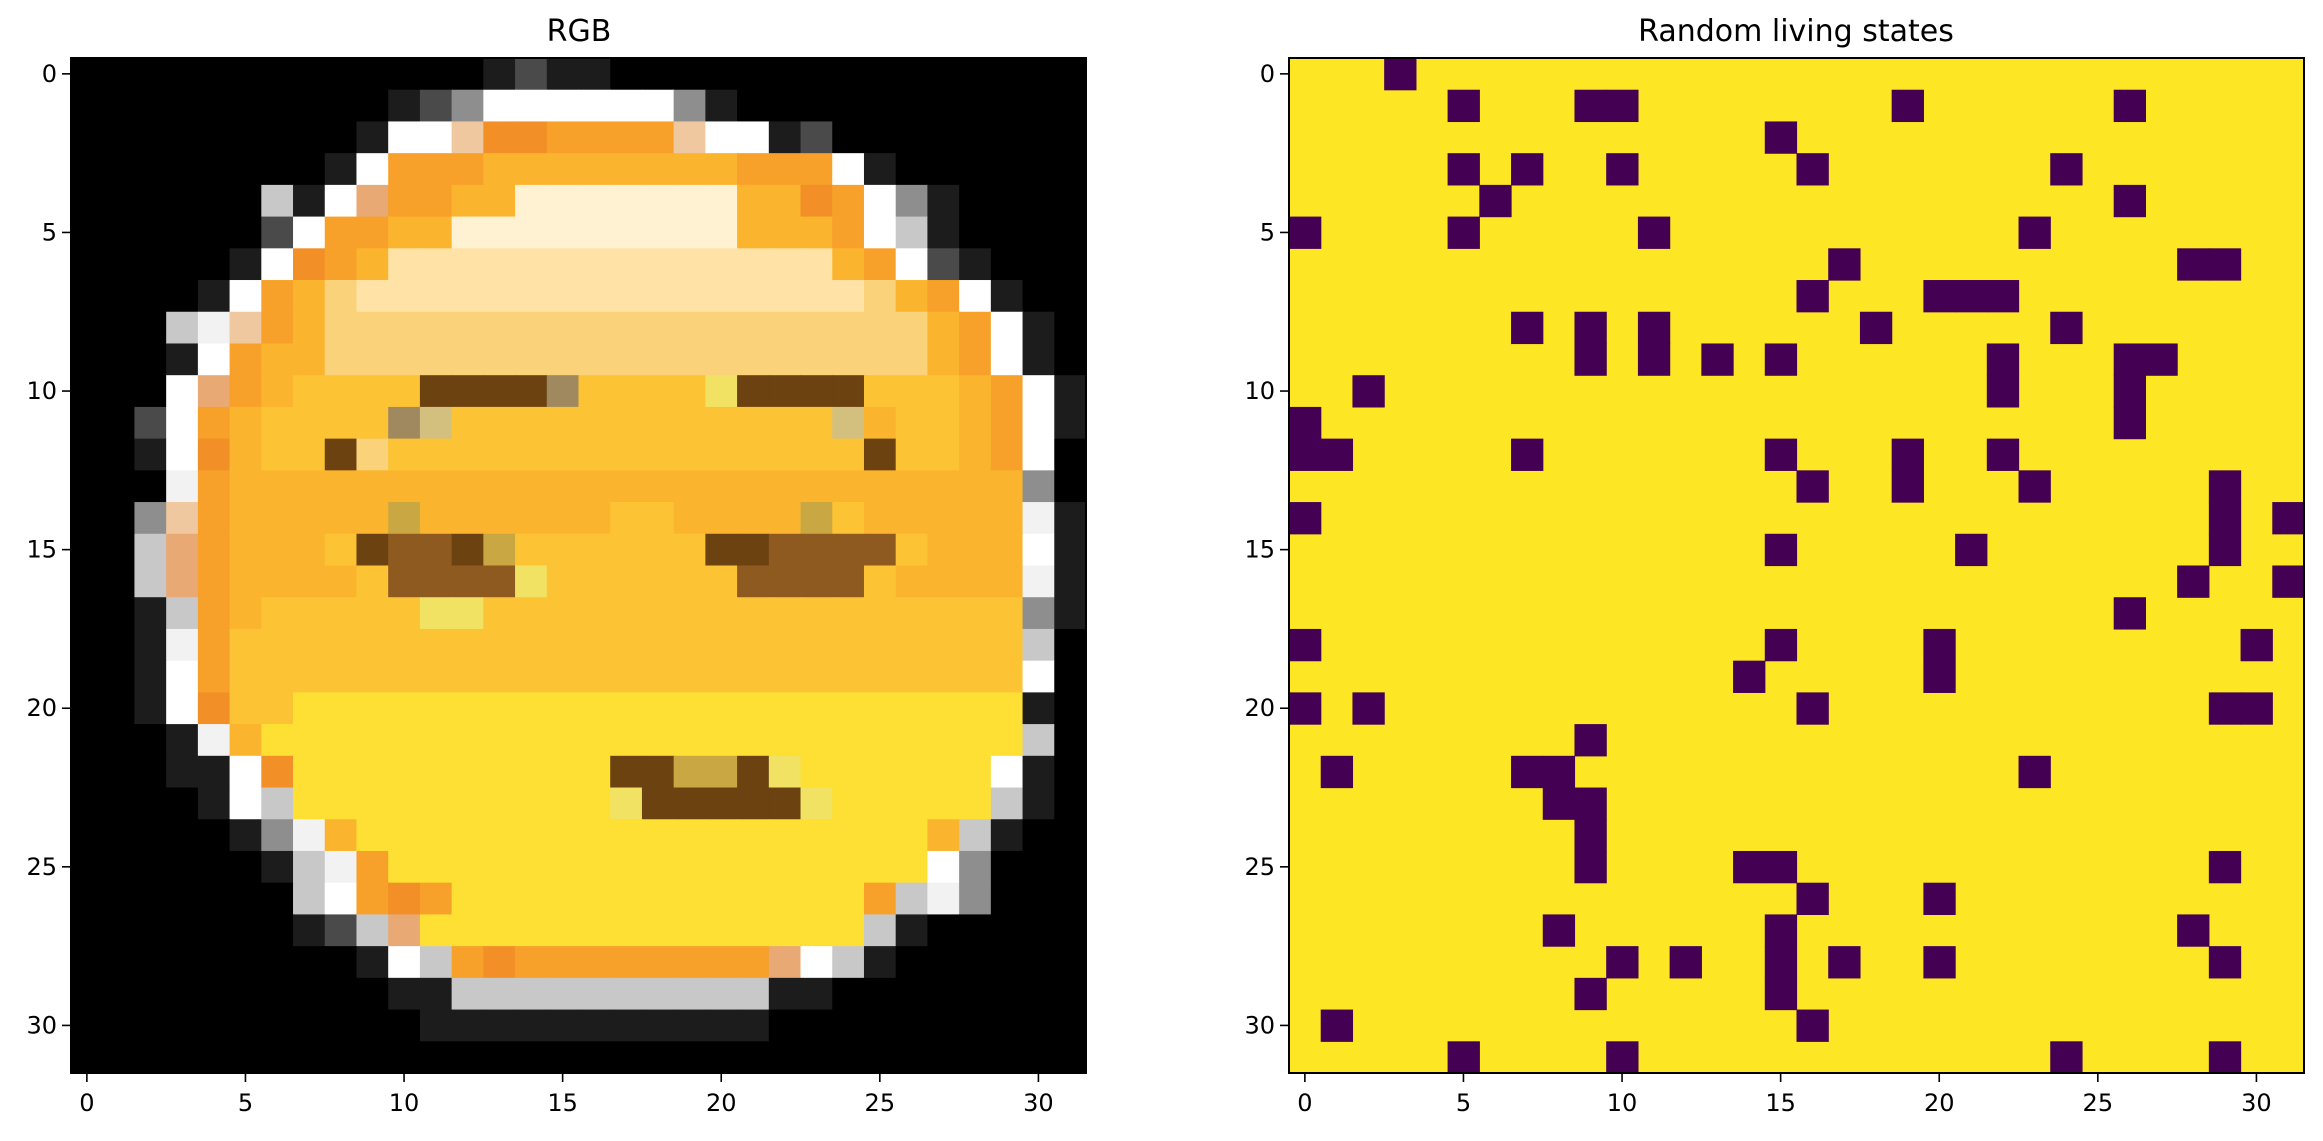 The width and height of the screenshot is (2323, 1141). I want to click on y-tick-label: 15, so click(41, 550).